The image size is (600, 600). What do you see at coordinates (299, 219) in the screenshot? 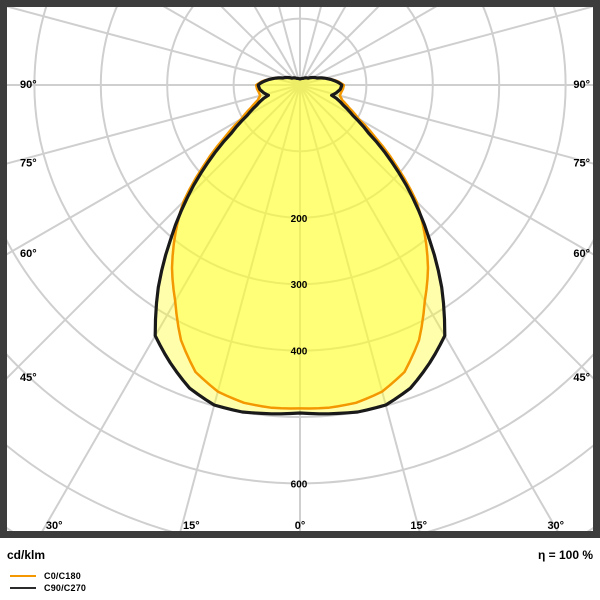
I see `ring-value-label: 200` at bounding box center [299, 219].